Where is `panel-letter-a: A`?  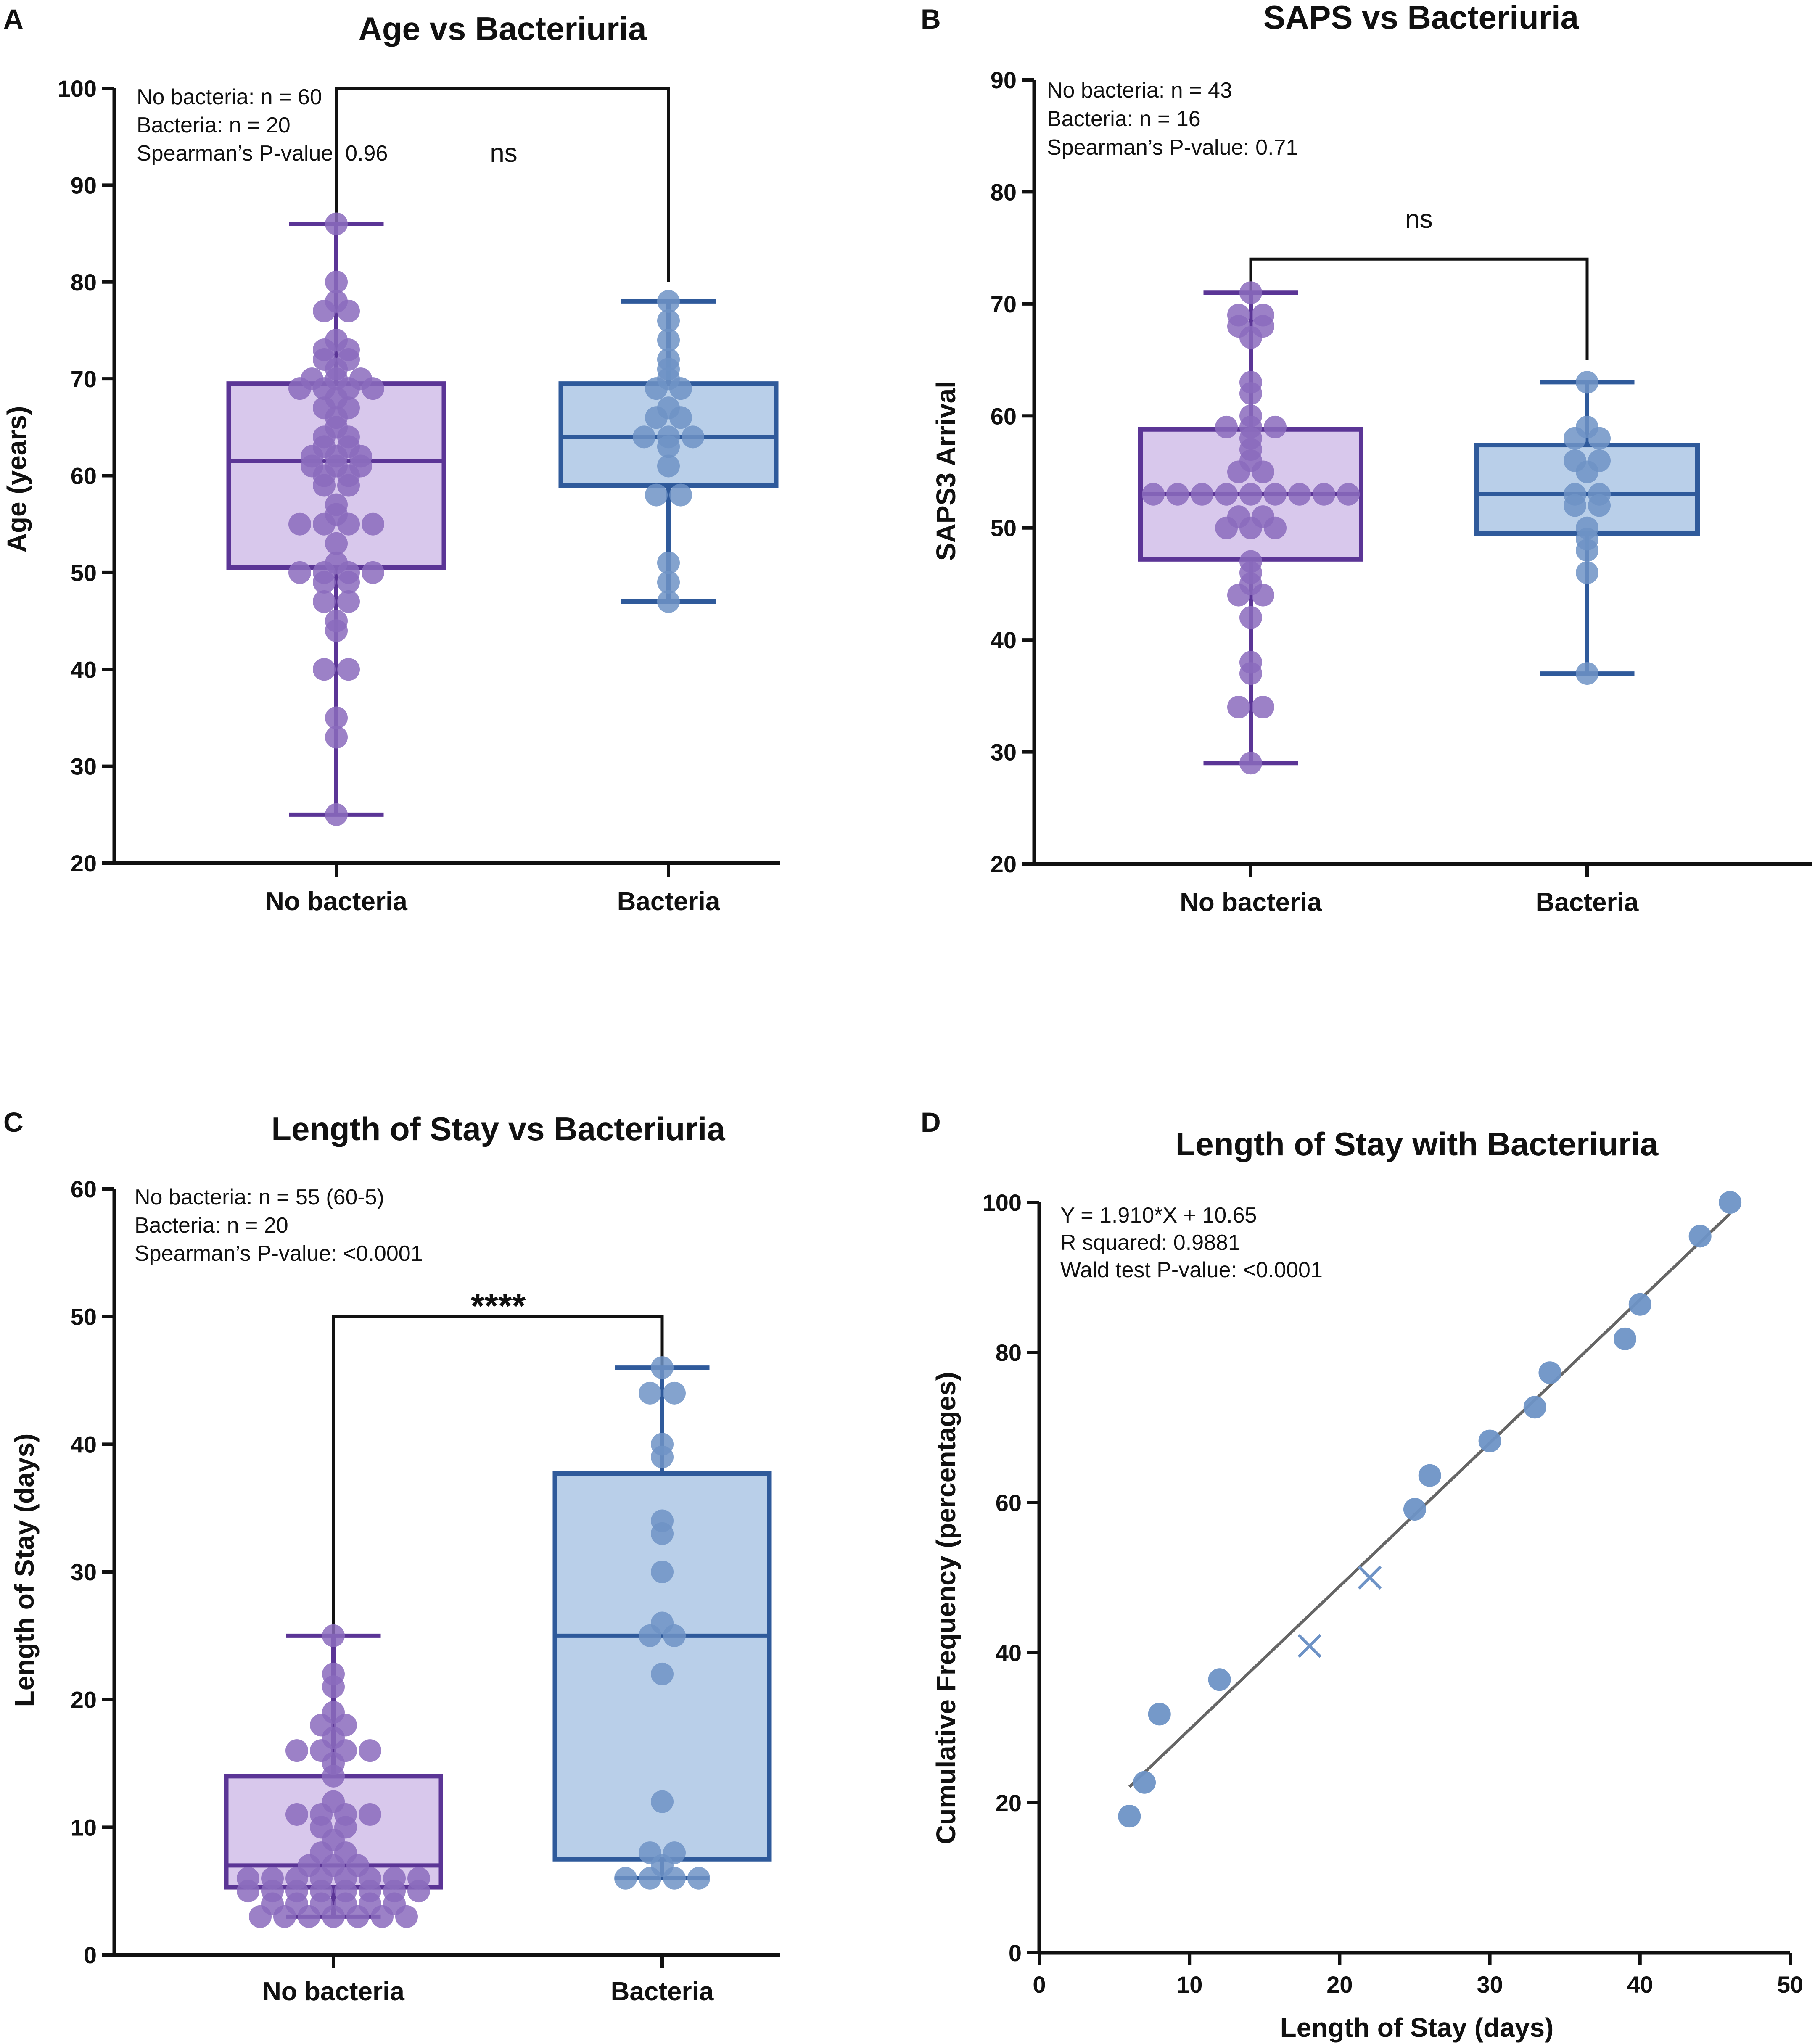
panel-letter-a: A is located at coordinates (14, 18).